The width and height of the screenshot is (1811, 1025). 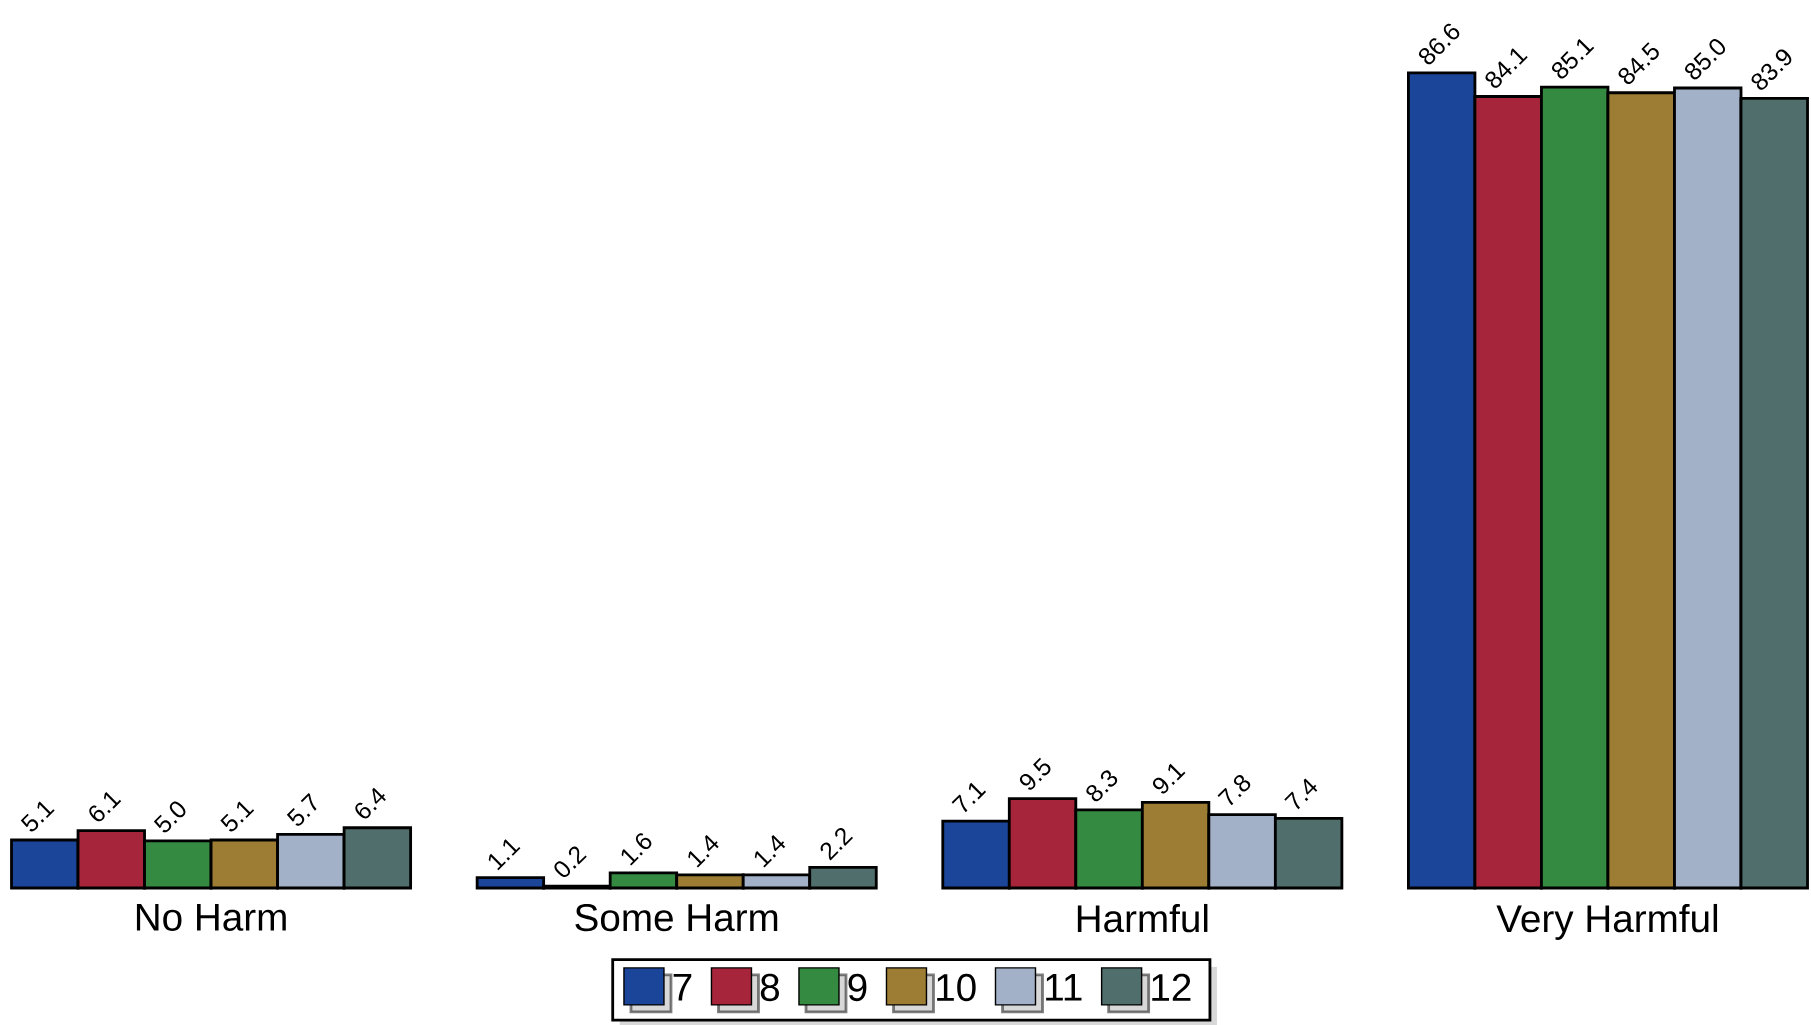 What do you see at coordinates (682, 987) in the screenshot?
I see `legend-label: 7` at bounding box center [682, 987].